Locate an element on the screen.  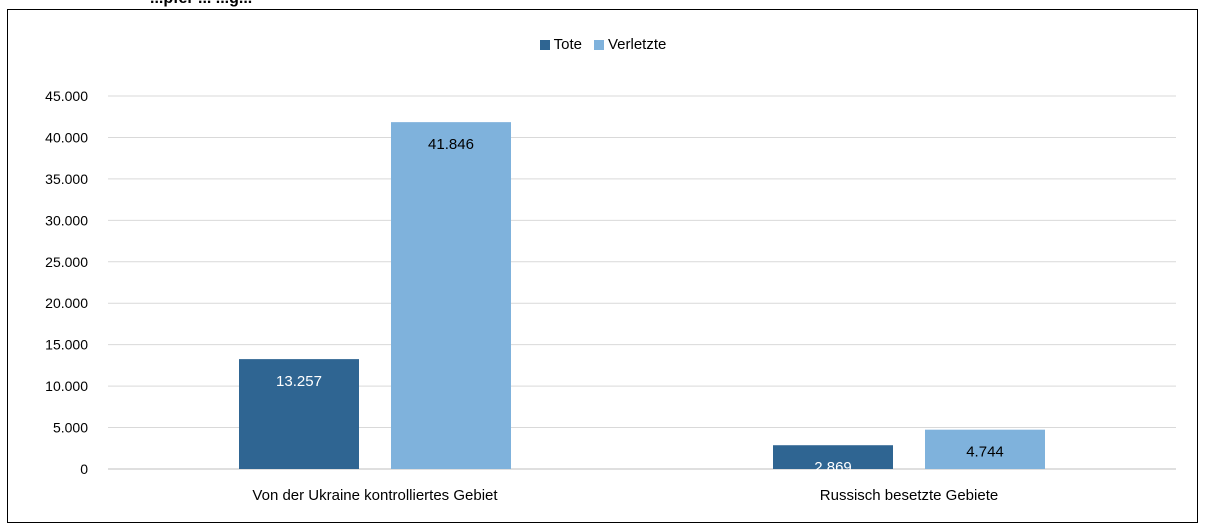
category-label: Von der Ukraine kontrolliertes Gebiet is located at coordinates (375, 495).